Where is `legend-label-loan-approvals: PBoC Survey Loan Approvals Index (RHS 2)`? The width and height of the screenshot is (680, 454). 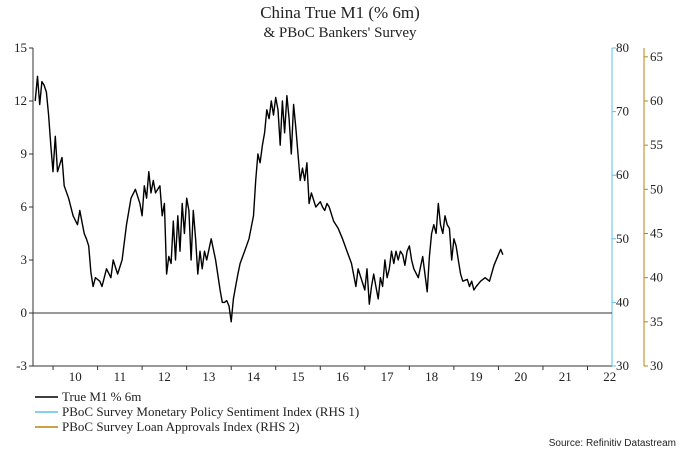 legend-label-loan-approvals: PBoC Survey Loan Approvals Index (RHS 2) is located at coordinates (181, 426).